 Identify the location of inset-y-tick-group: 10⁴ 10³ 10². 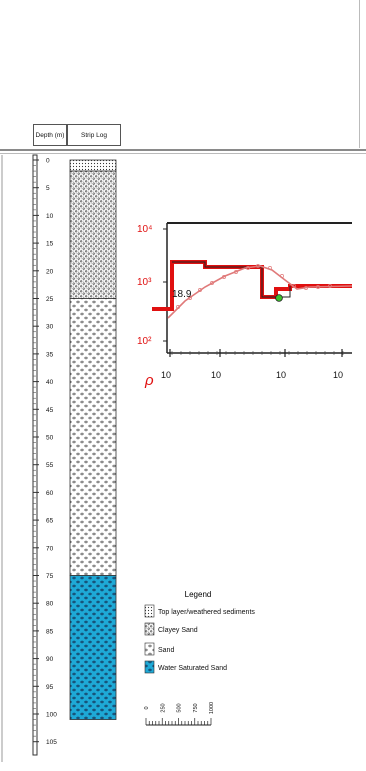
(152, 285).